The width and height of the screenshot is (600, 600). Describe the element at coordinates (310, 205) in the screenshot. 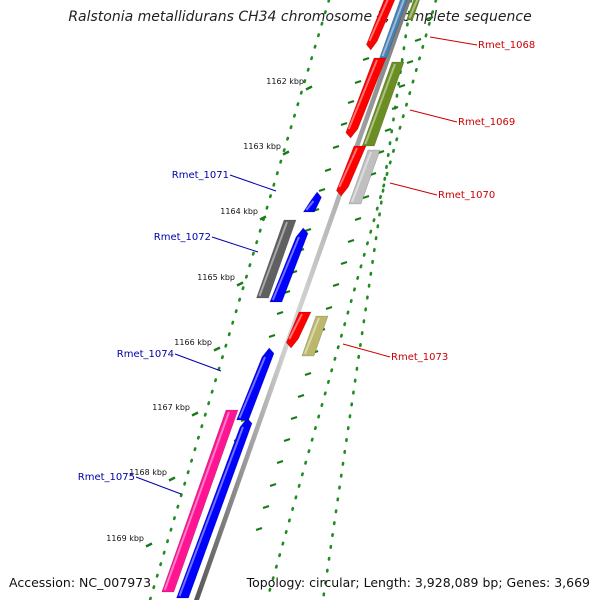

I see `gene-feature-rmet-1071-highlight` at that location.